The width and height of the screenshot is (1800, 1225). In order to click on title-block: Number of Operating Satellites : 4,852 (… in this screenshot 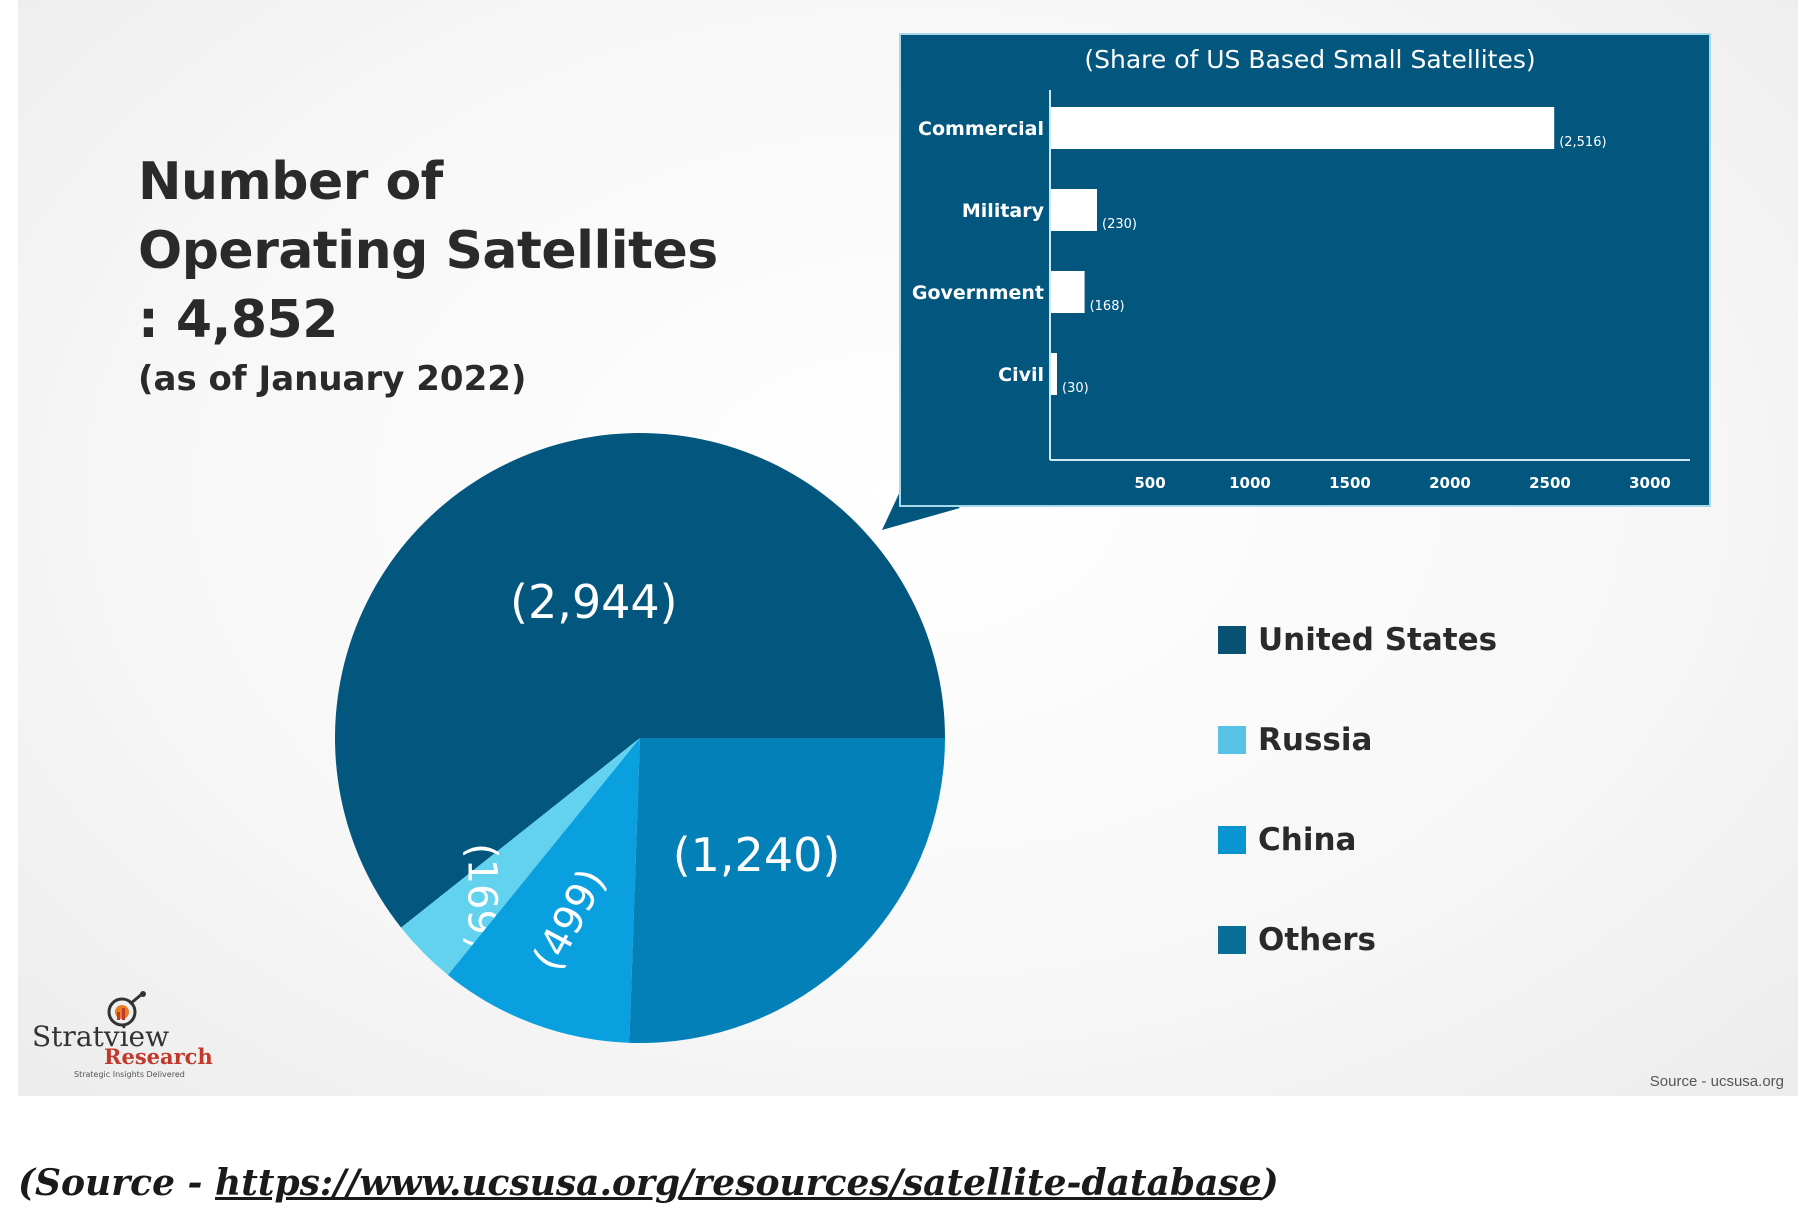, I will do `click(438, 274)`.